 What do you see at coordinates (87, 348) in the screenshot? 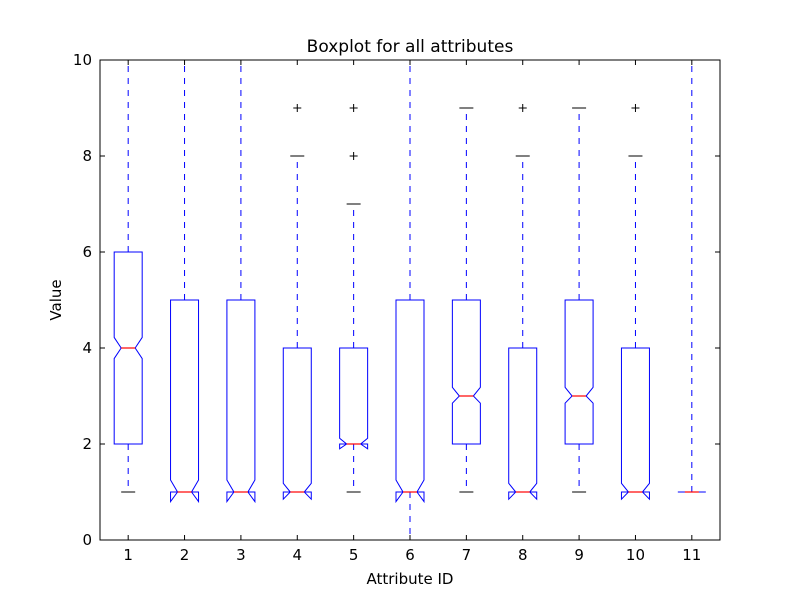
I see `y-tick-label: 4` at bounding box center [87, 348].